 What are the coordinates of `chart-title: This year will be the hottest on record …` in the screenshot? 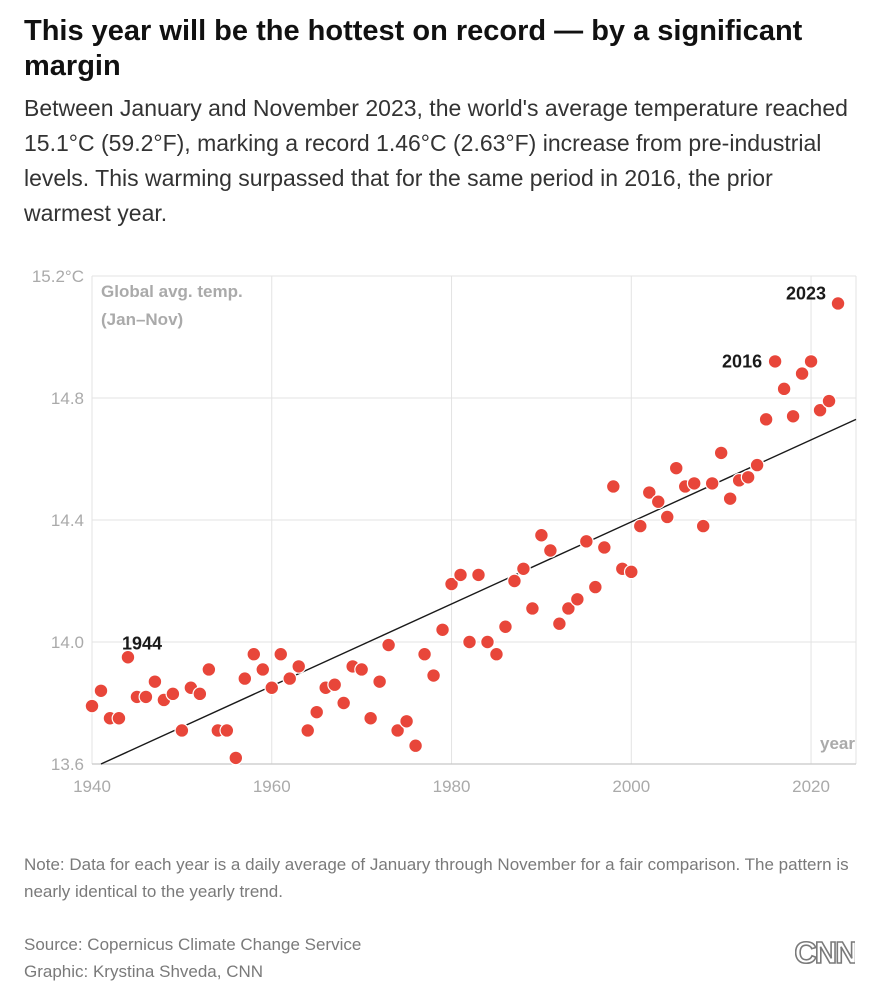 It's located at (413, 48).